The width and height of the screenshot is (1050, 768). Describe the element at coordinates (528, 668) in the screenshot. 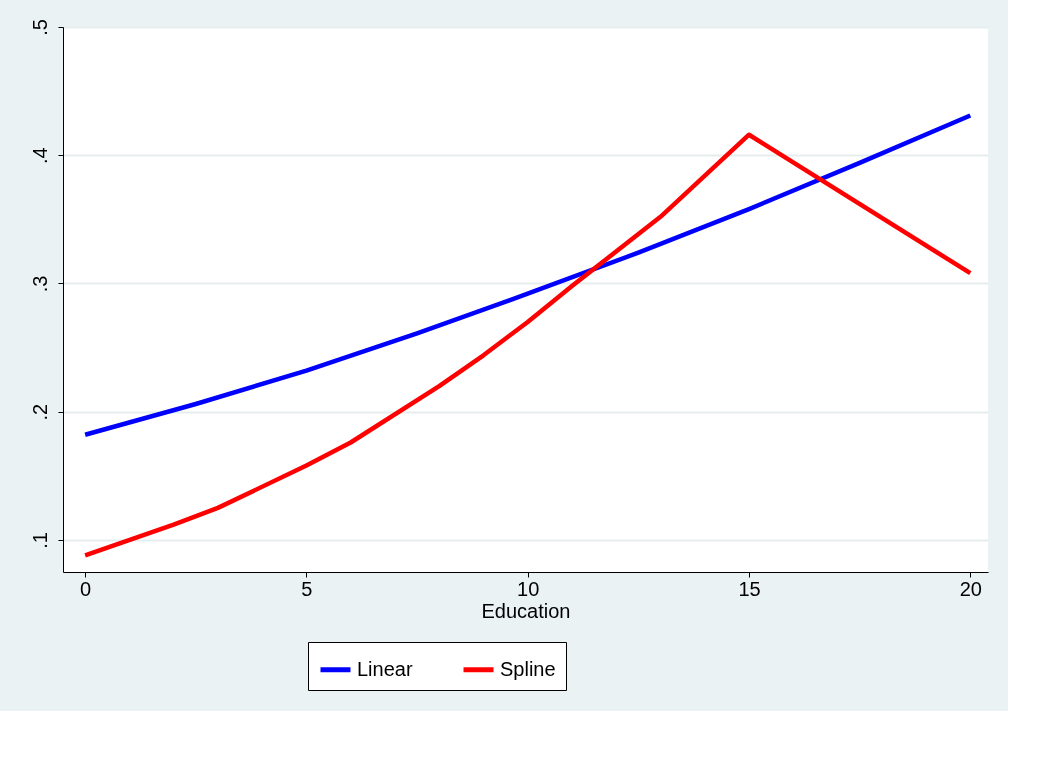

I see `legend-label: Spline` at that location.